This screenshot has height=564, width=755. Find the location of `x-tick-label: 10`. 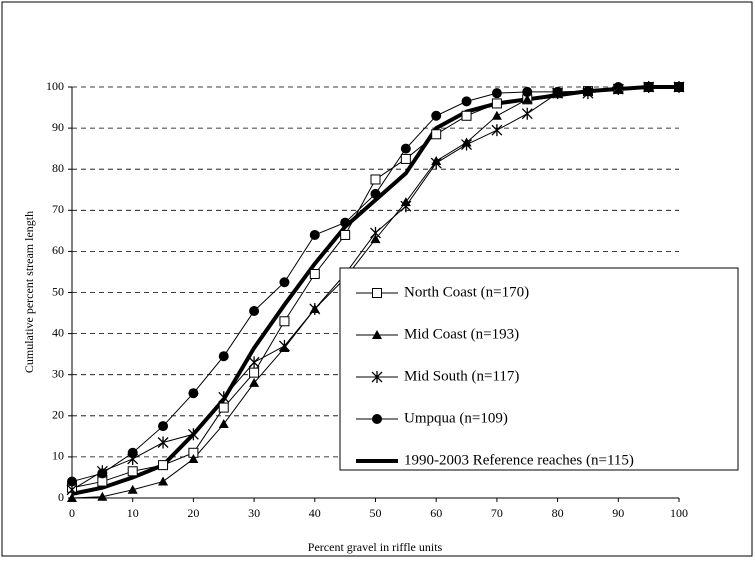

x-tick-label: 10 is located at coordinates (133, 513).